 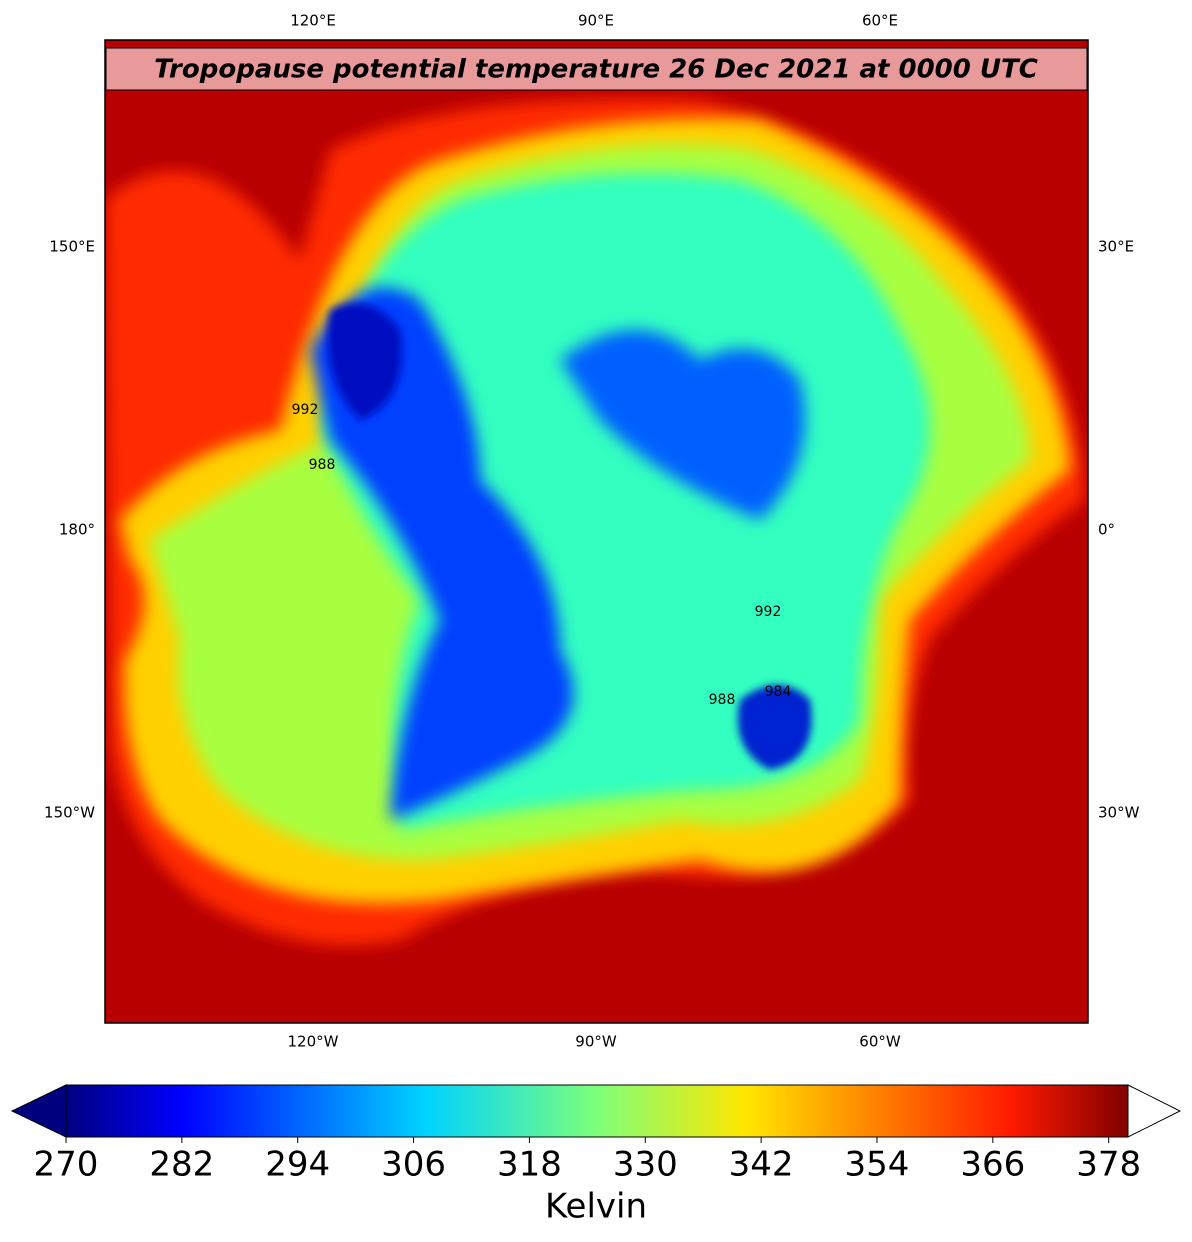 I want to click on colorbar-tick-label: 270, so click(x=66, y=1165).